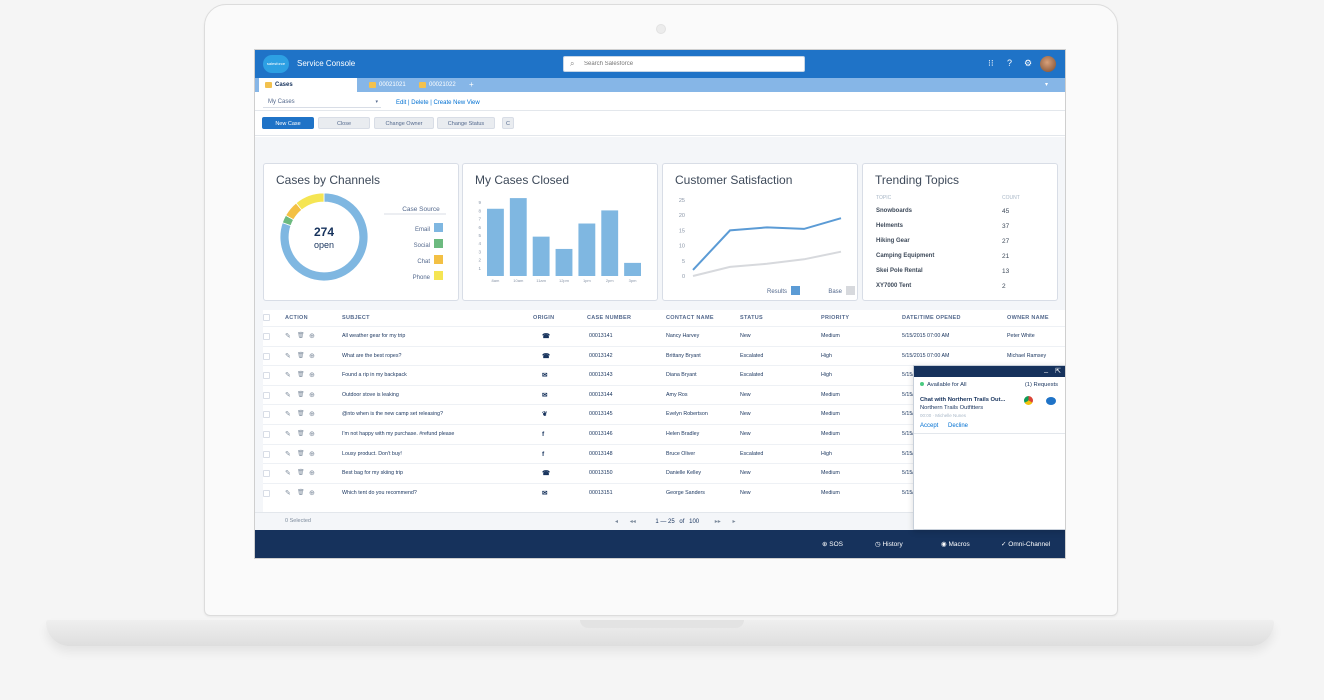  Describe the element at coordinates (601, 355) in the screenshot. I see `case-number-link: 00013142` at that location.